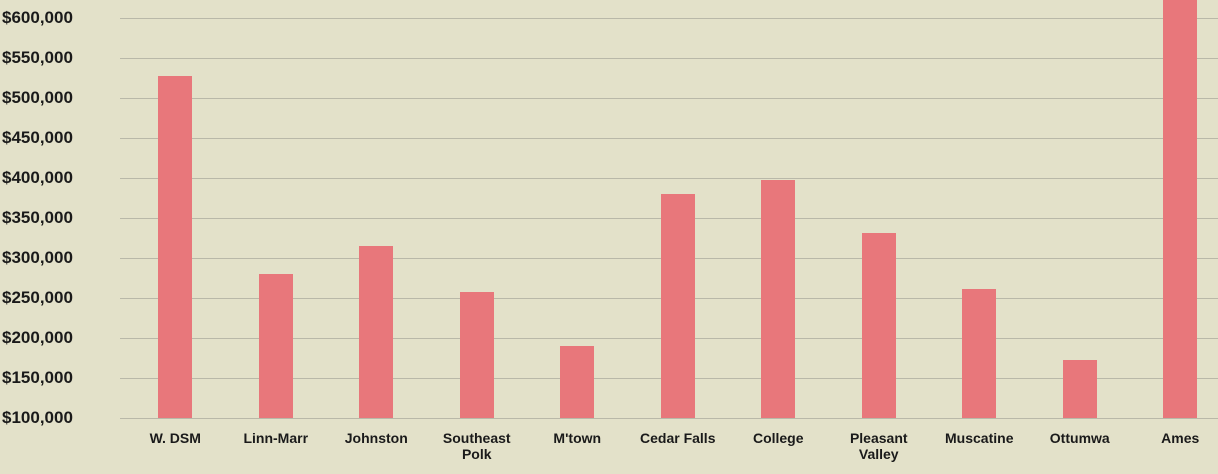  What do you see at coordinates (577, 438) in the screenshot?
I see `x-tick-label: M'town` at bounding box center [577, 438].